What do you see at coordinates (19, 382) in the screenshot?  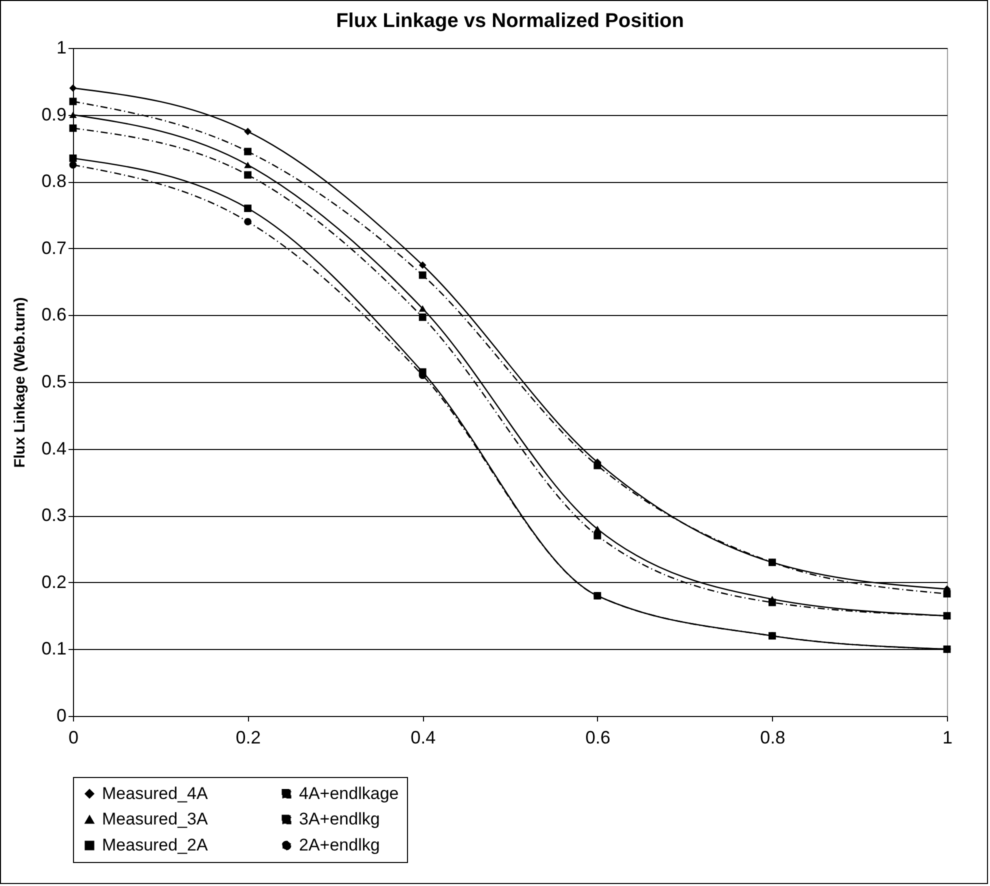 I see `y-axis-title: Flux Linkage (Web.turn)` at bounding box center [19, 382].